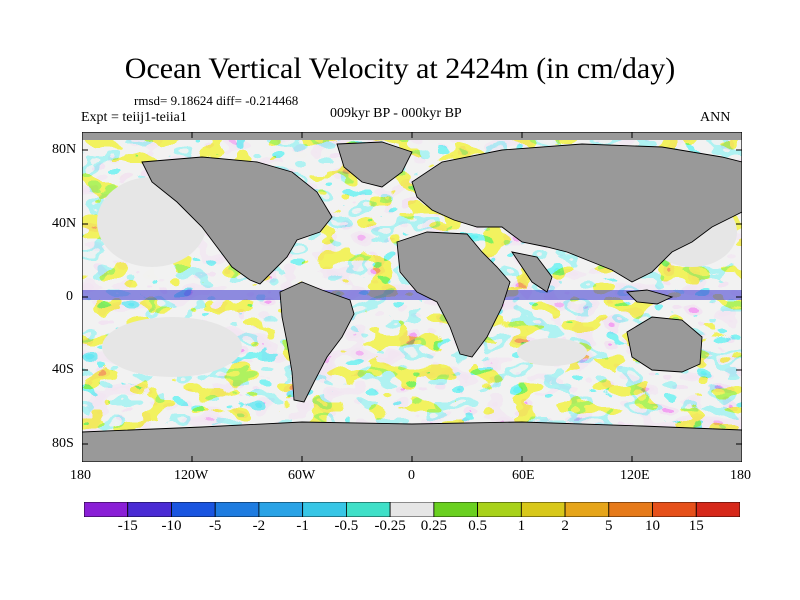 The width and height of the screenshot is (800, 600). I want to click on south-pacific-calm, so click(172, 347).